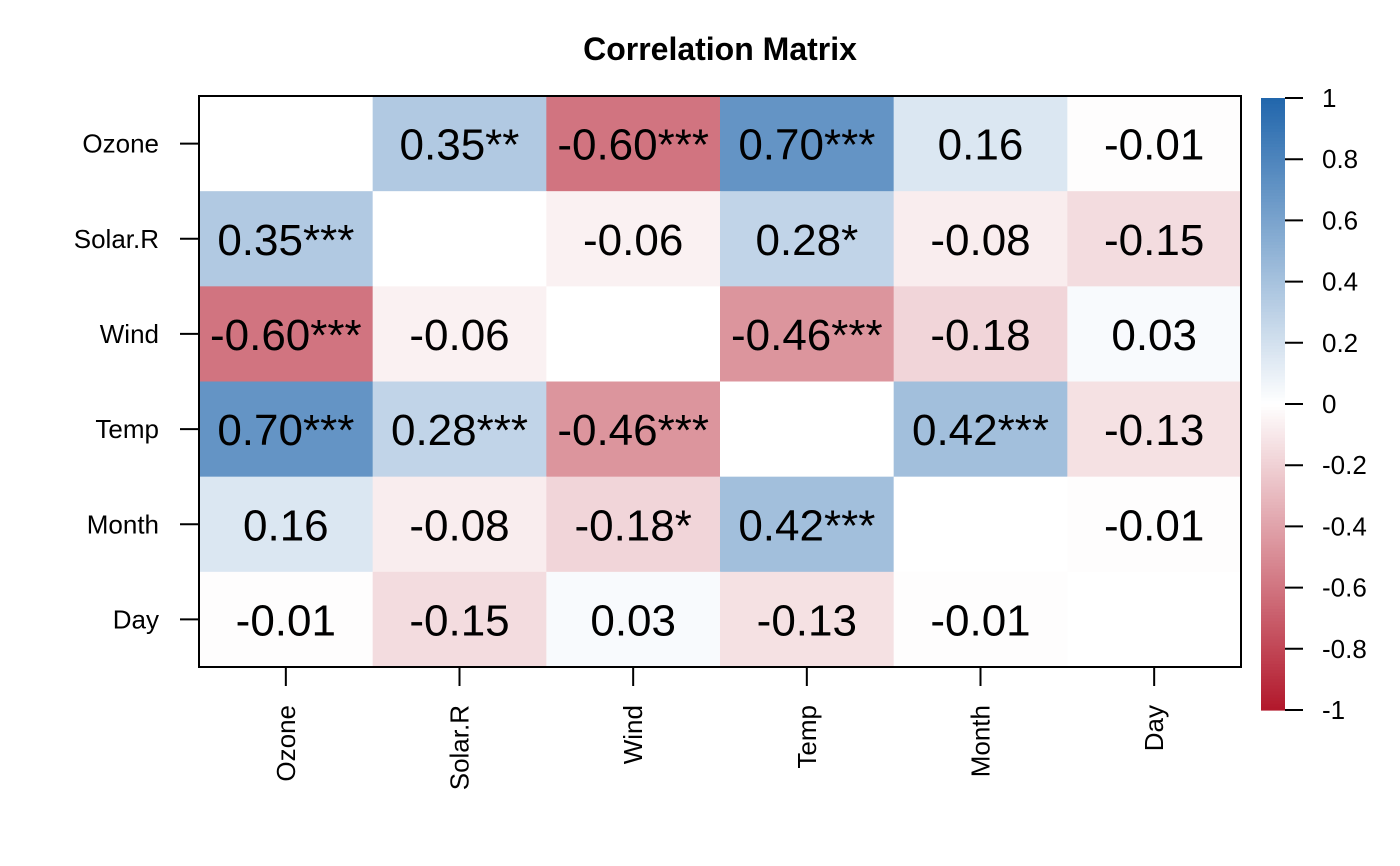 This screenshot has height=866, width=1400. What do you see at coordinates (633, 430) in the screenshot?
I see `cell-label-Temp-Wind: -0.46***` at bounding box center [633, 430].